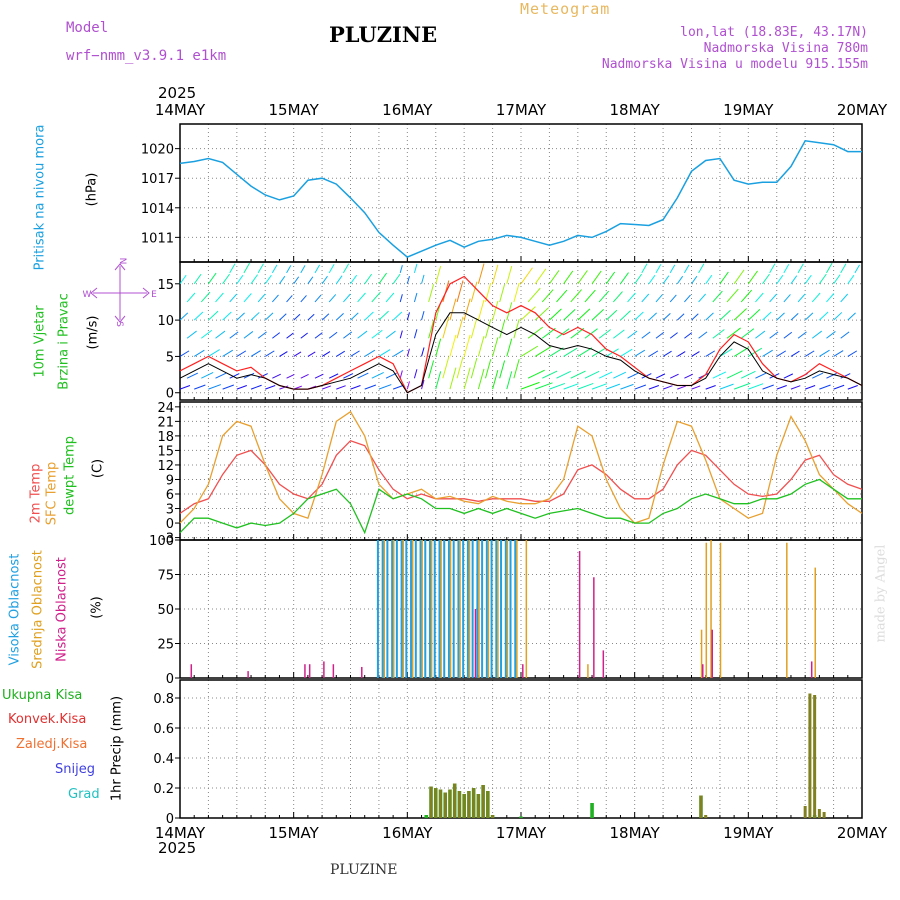  I want to click on date-label-bottom: 20MAY, so click(862, 833).